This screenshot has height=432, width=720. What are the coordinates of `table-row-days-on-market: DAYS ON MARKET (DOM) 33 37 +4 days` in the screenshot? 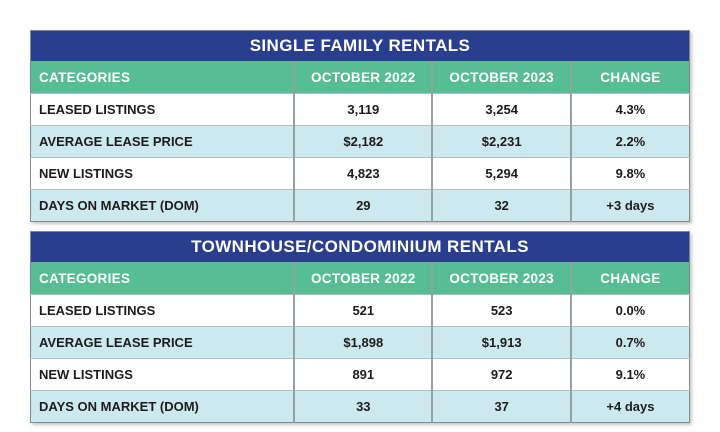 It's located at (360, 406).